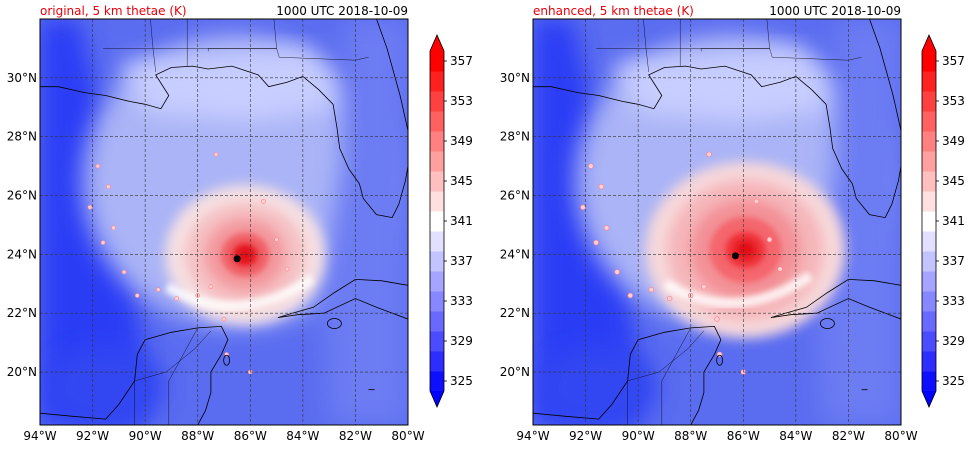 Image resolution: width=972 pixels, height=449 pixels. Describe the element at coordinates (795, 436) in the screenshot. I see `x-tick-label: 84°W` at that location.